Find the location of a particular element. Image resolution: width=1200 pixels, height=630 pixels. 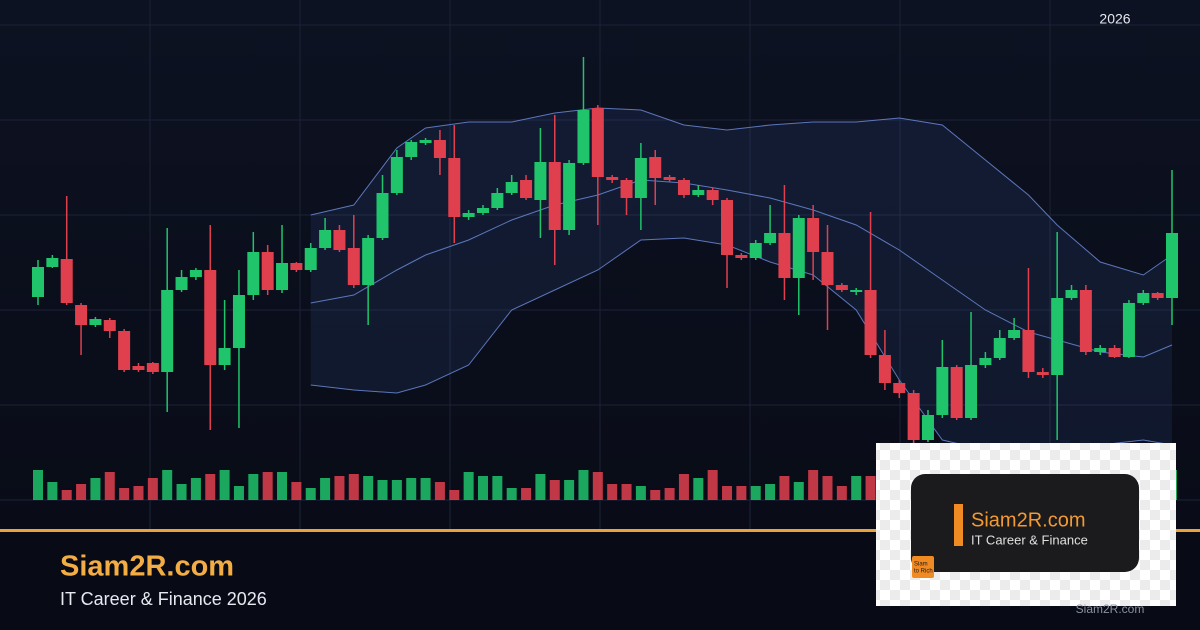

logo-card is located at coordinates (1025, 523).